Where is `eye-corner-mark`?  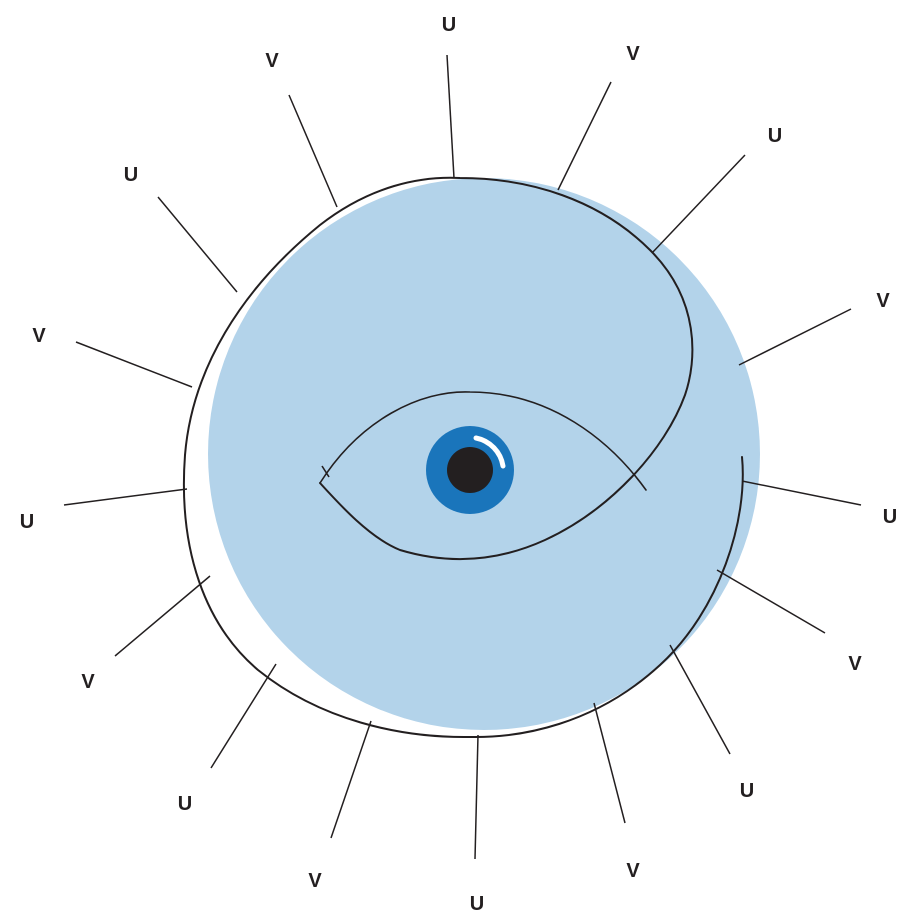
eye-corner-mark is located at coordinates (325, 471).